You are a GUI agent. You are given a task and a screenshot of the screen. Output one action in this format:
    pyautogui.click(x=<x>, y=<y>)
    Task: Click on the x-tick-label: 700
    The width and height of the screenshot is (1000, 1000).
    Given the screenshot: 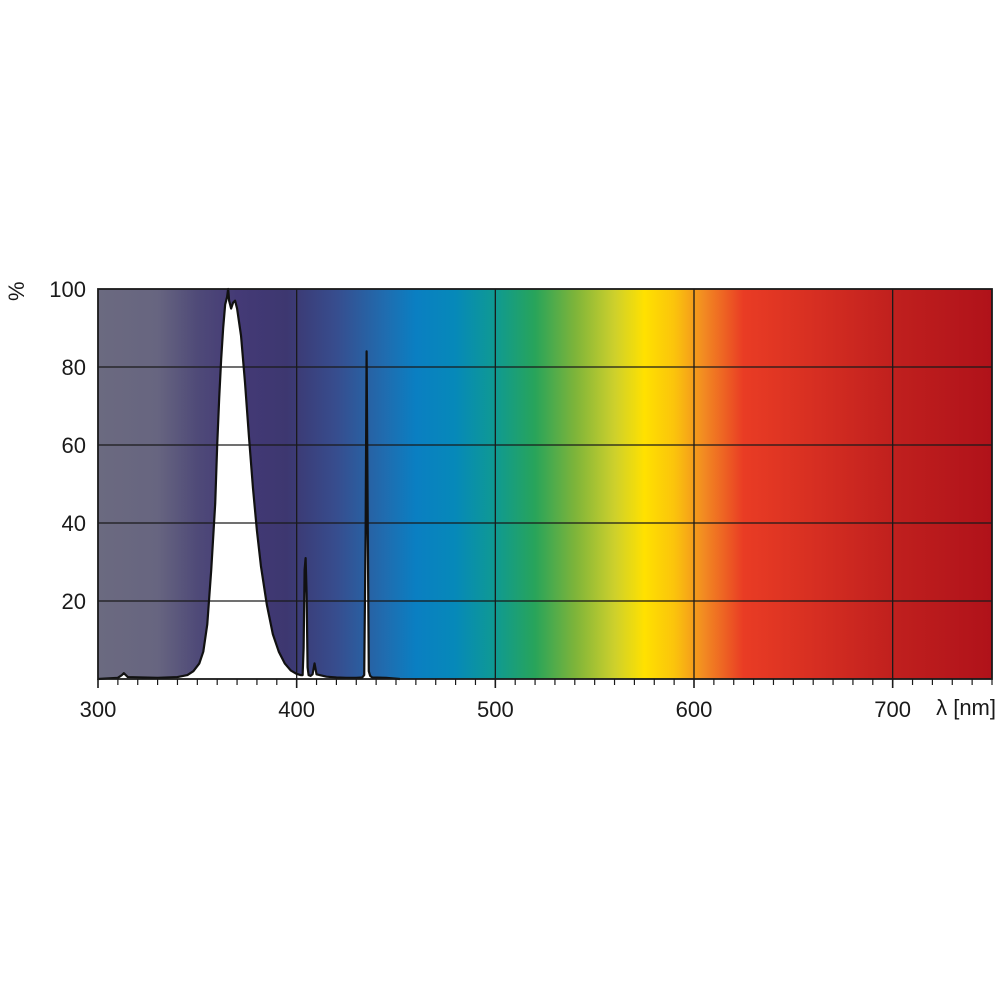 What is the action you would take?
    pyautogui.click(x=892, y=709)
    